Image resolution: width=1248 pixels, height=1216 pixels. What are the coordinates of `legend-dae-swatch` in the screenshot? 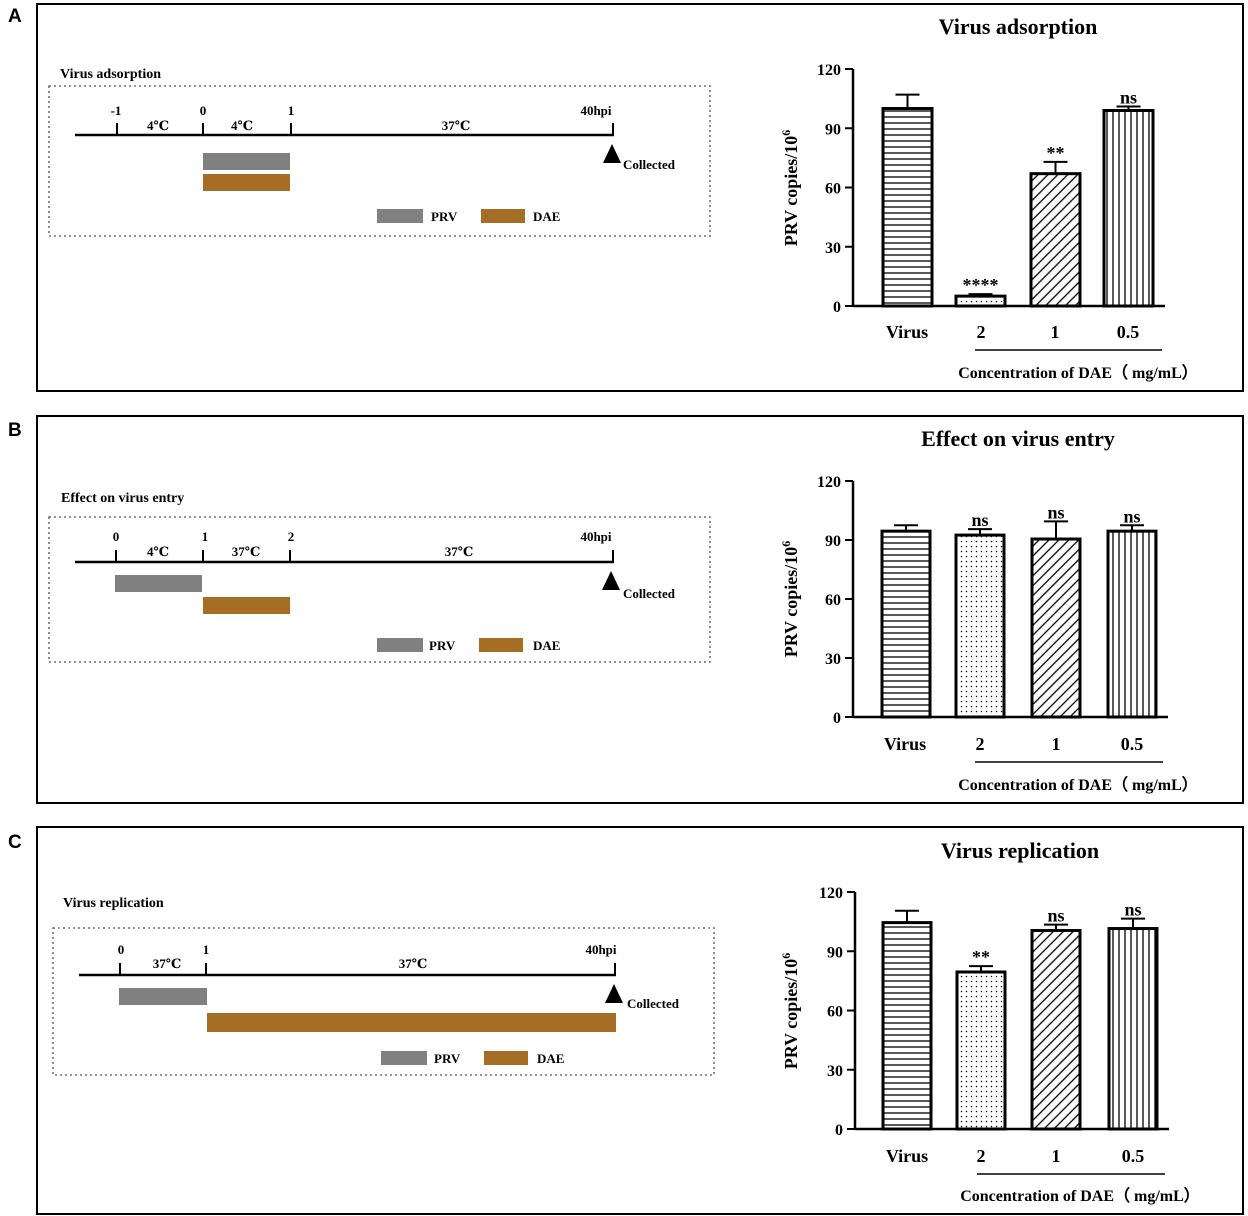 It's located at (503, 216).